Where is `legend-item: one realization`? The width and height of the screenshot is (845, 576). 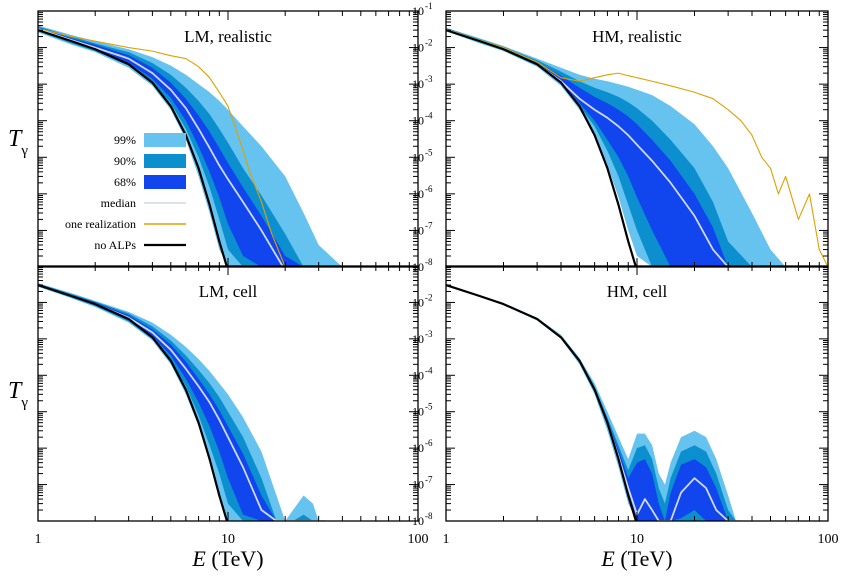 legend-item: one realization is located at coordinates (125, 224).